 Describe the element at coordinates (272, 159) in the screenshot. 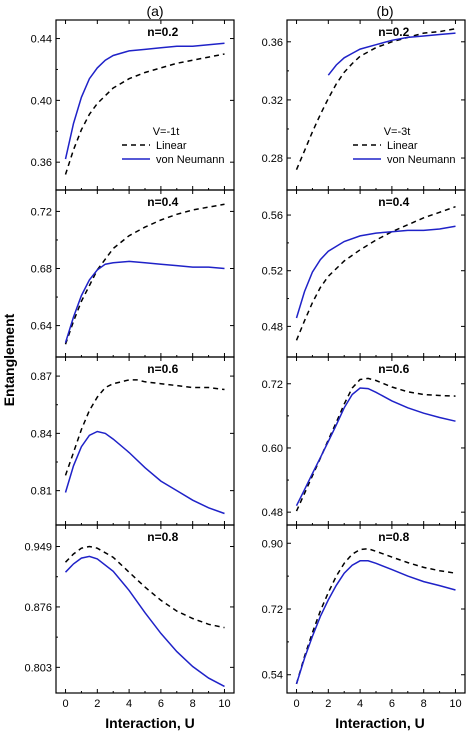

I see `y-tick-label: 0.28` at that location.